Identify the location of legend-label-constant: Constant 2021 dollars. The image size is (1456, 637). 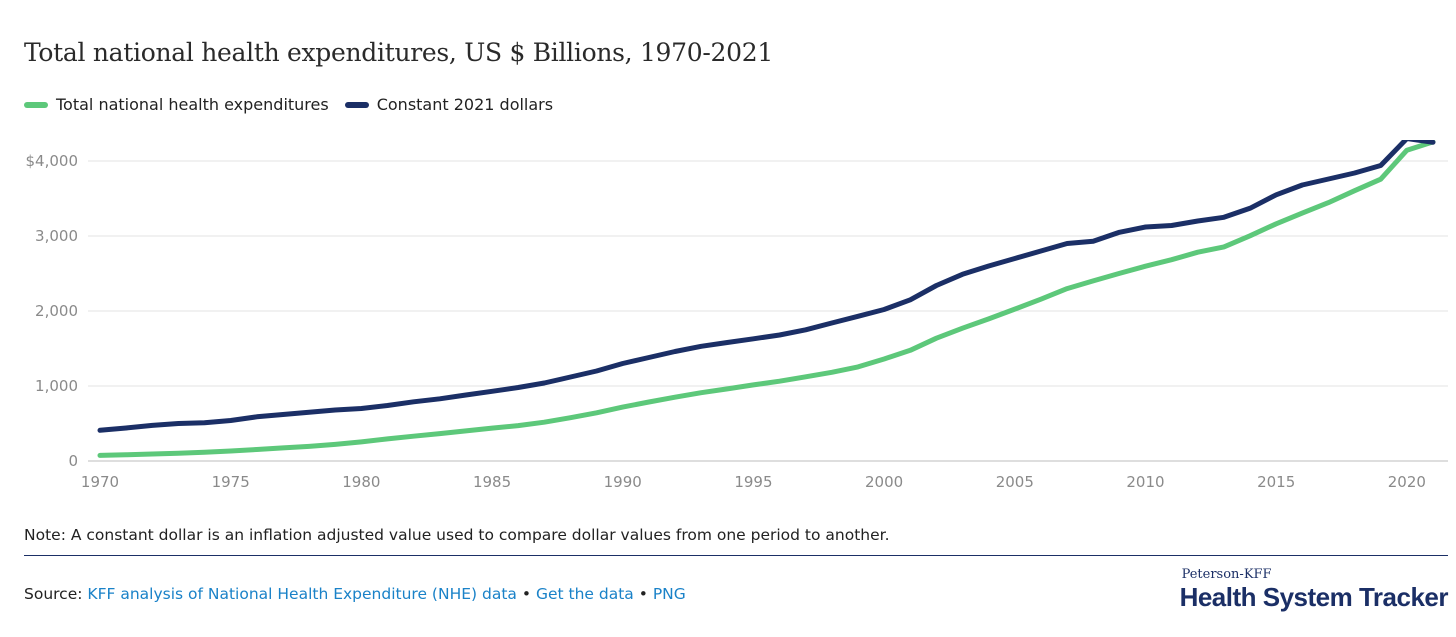
(465, 104).